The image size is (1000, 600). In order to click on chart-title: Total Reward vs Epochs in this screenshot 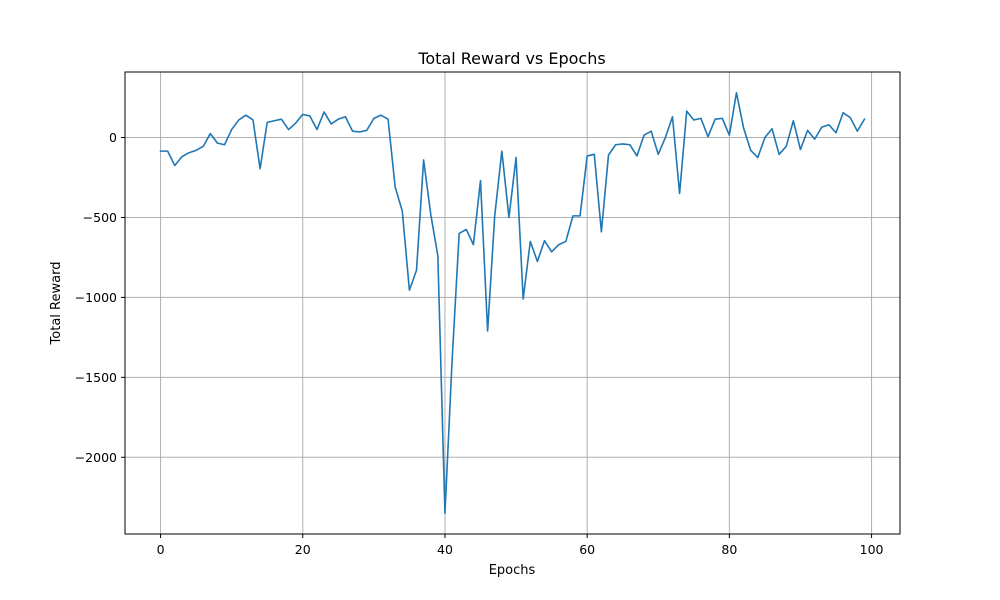, I will do `click(511, 58)`.